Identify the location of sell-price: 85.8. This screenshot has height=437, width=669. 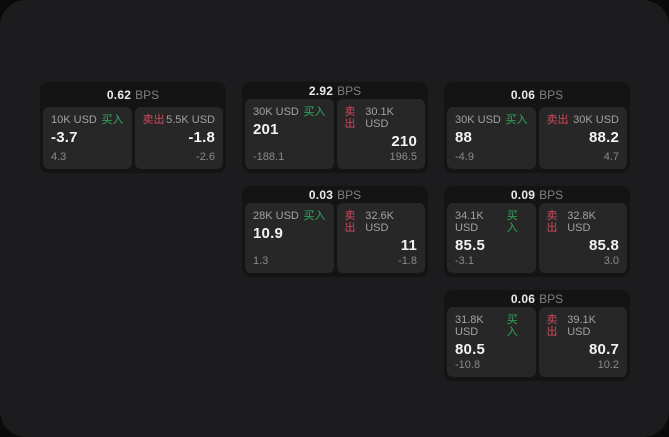
(604, 246).